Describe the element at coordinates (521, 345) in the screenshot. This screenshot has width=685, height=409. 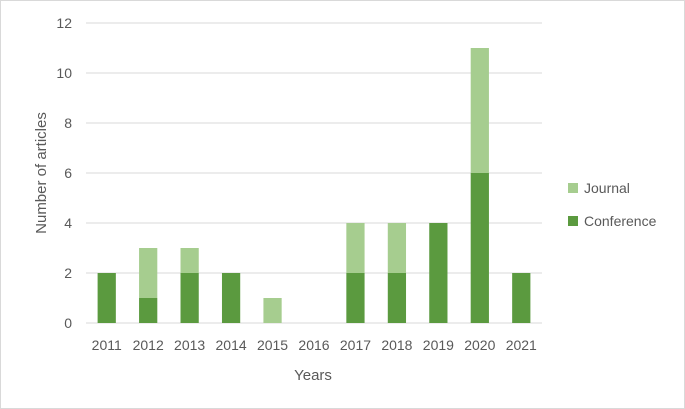
I see `x-tick-label-2021: 2021` at that location.